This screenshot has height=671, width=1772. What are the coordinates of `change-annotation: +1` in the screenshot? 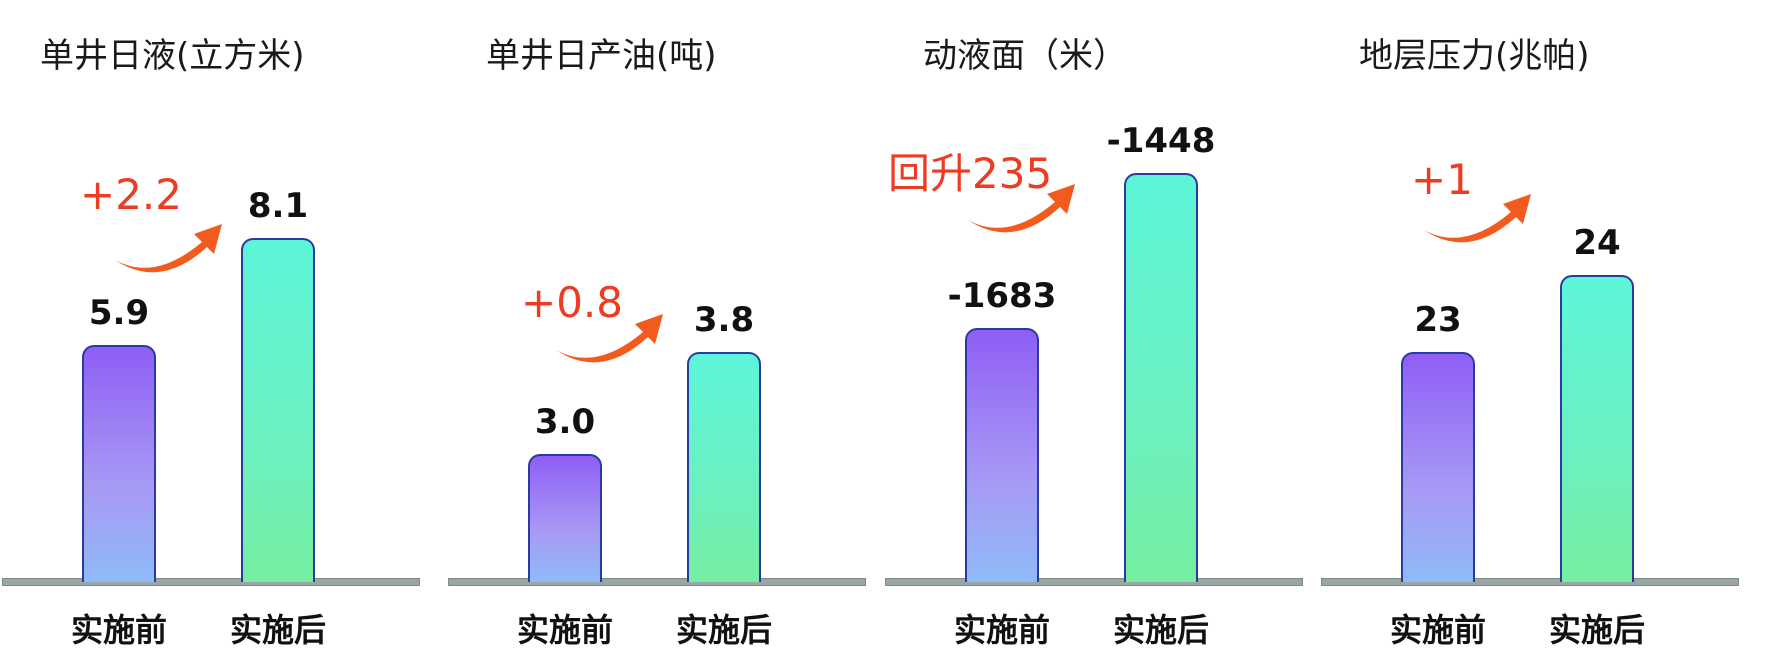 It's located at (1442, 179).